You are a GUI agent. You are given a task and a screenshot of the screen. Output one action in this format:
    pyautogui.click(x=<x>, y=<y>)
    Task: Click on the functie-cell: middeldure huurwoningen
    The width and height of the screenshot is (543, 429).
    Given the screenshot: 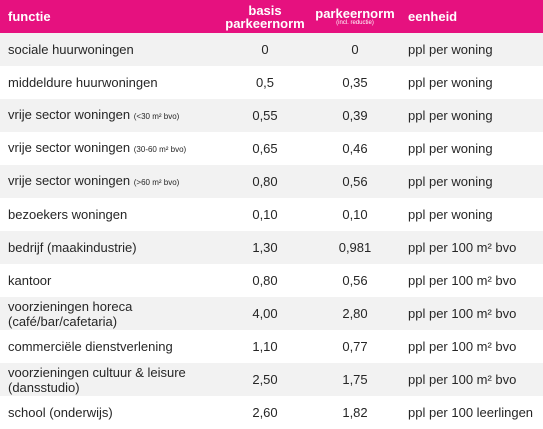 What is the action you would take?
    pyautogui.click(x=120, y=82)
    